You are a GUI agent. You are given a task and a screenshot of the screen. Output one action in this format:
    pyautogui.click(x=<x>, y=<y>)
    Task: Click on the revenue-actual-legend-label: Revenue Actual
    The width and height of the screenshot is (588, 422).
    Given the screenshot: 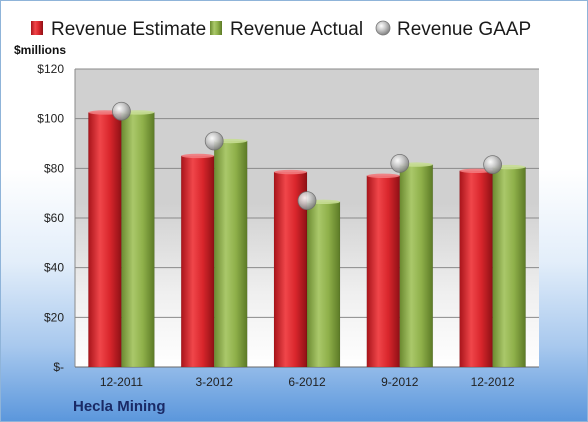 What is the action you would take?
    pyautogui.click(x=296, y=29)
    